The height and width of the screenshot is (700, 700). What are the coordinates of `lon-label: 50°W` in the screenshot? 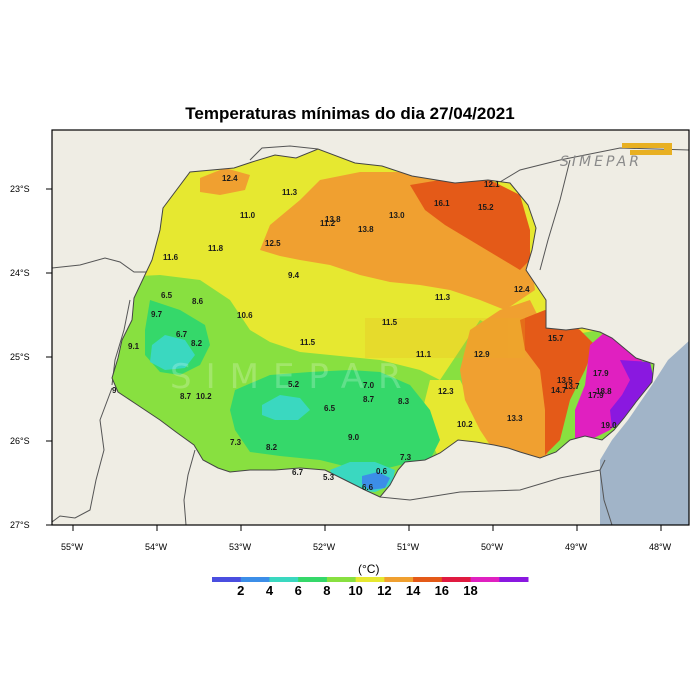 It's located at (492, 547).